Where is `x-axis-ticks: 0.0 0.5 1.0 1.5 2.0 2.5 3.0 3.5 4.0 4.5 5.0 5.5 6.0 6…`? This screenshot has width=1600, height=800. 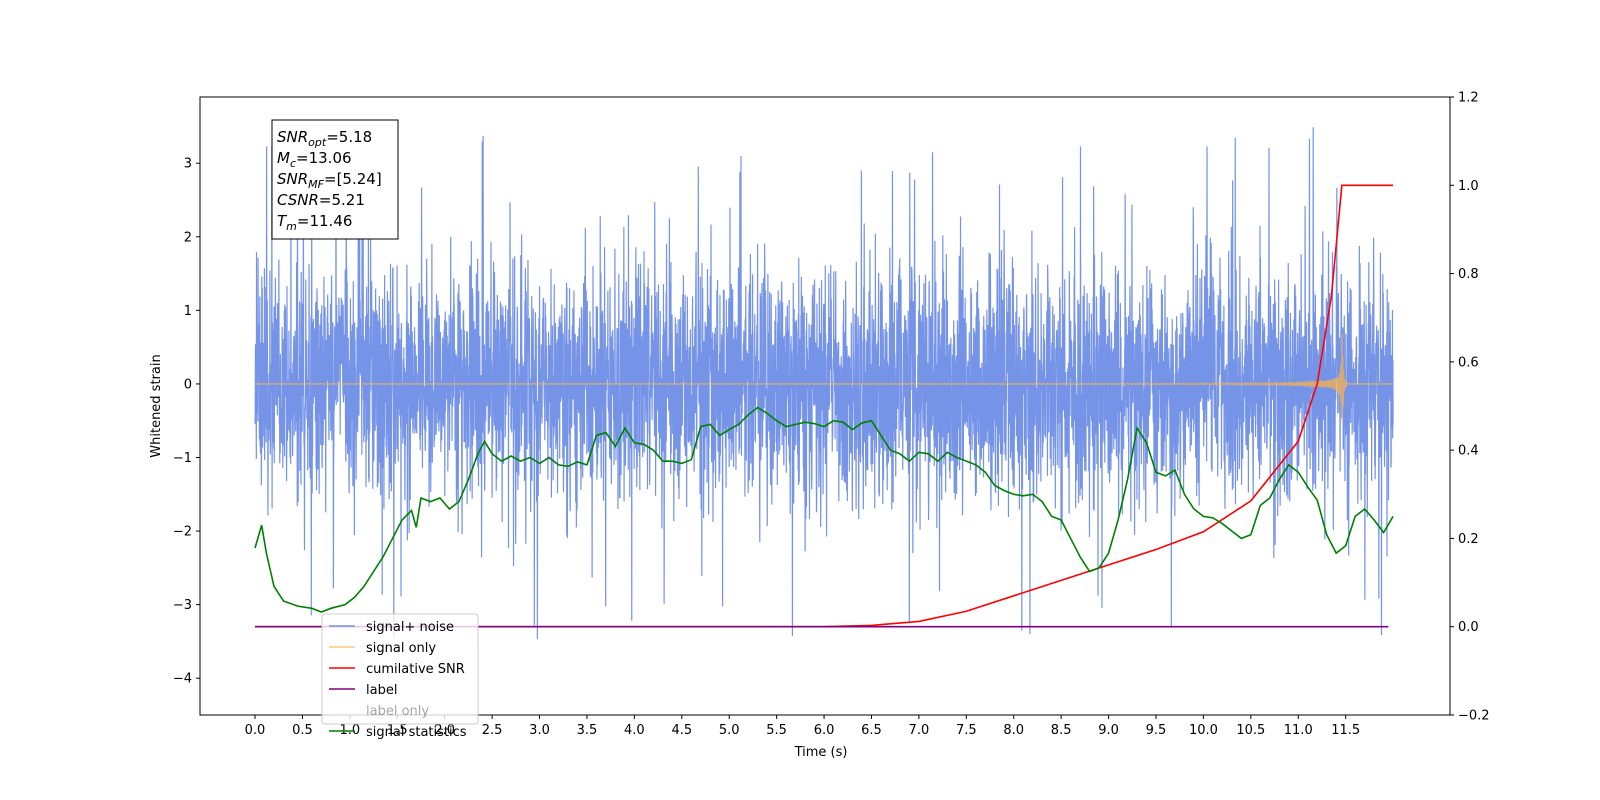 x-axis-ticks: 0.0 0.5 1.0 1.5 2.0 2.5 3.0 3.5 4.0 4.5 5.0 5.5 6.0 6… is located at coordinates (802, 726).